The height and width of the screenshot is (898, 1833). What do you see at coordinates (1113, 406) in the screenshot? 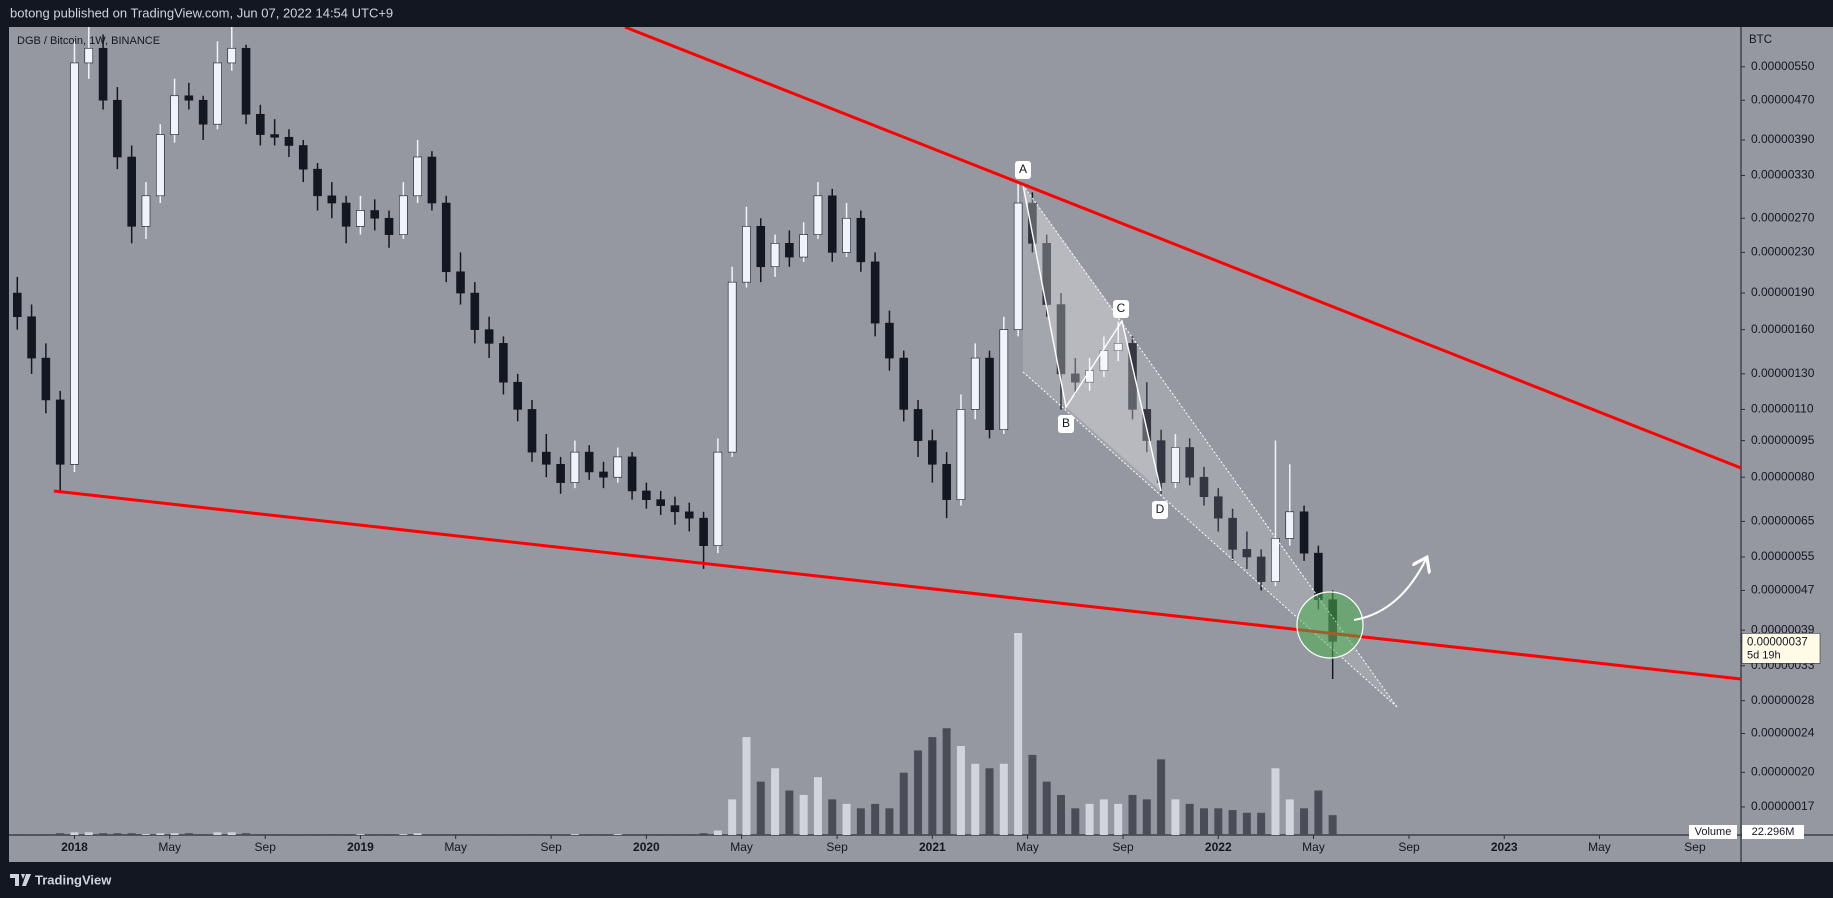
I see `pattern-fill` at bounding box center [1113, 406].